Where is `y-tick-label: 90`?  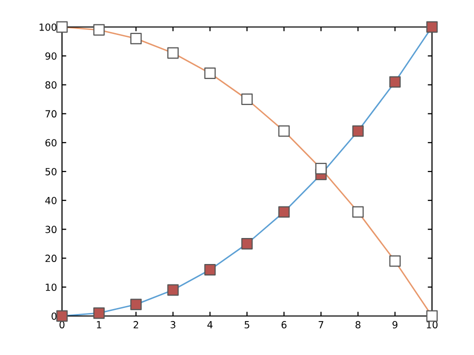
y-tick-label: 90 is located at coordinates (50, 56).